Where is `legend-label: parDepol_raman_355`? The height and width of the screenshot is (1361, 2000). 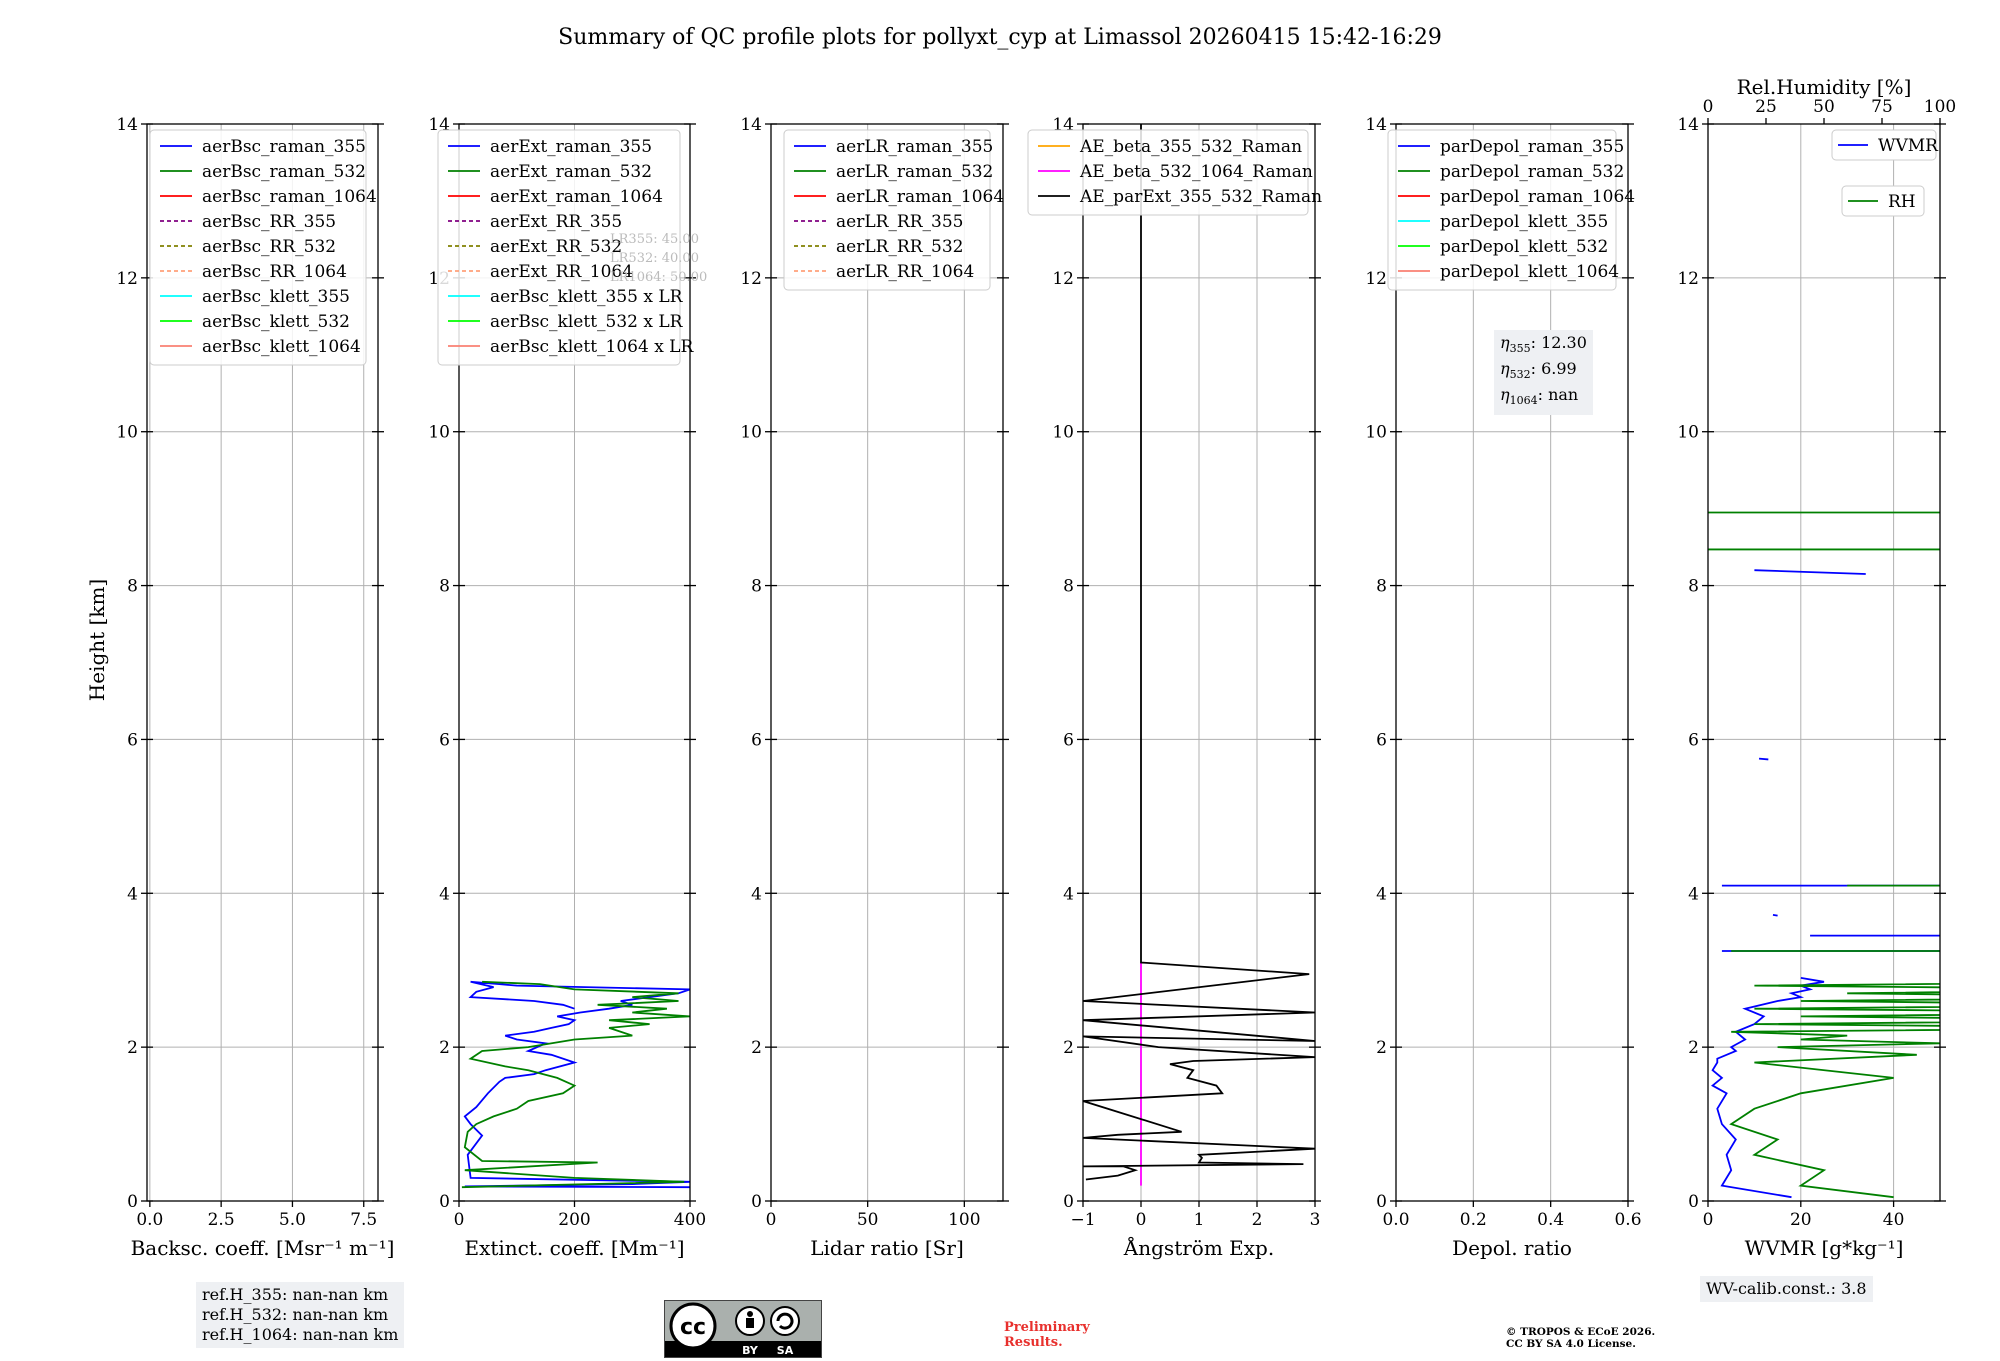 legend-label: parDepol_raman_355 is located at coordinates (1532, 147).